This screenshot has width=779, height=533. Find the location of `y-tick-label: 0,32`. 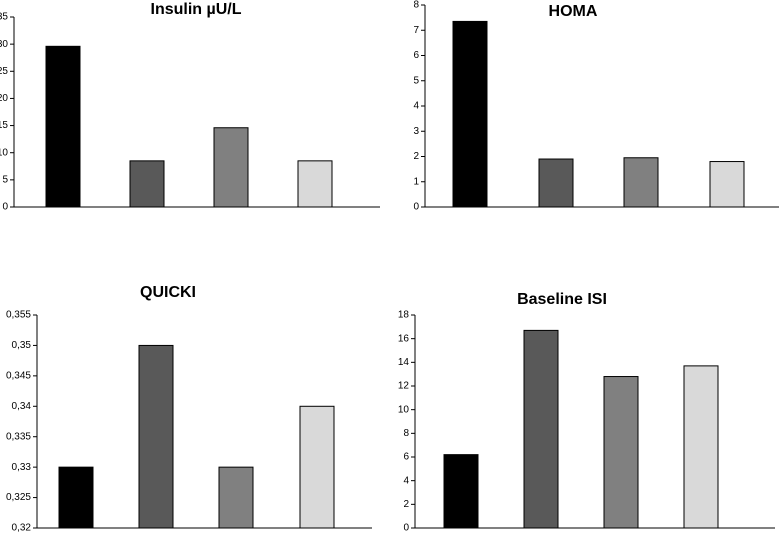

y-tick-label: 0,32 is located at coordinates (22, 528).